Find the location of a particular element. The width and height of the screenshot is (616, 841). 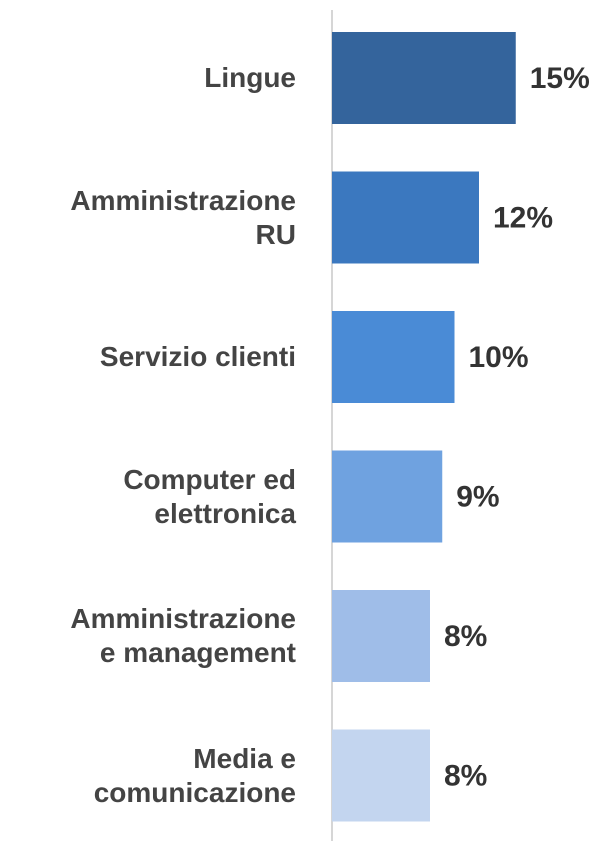

value-label: 10% is located at coordinates (499, 357).